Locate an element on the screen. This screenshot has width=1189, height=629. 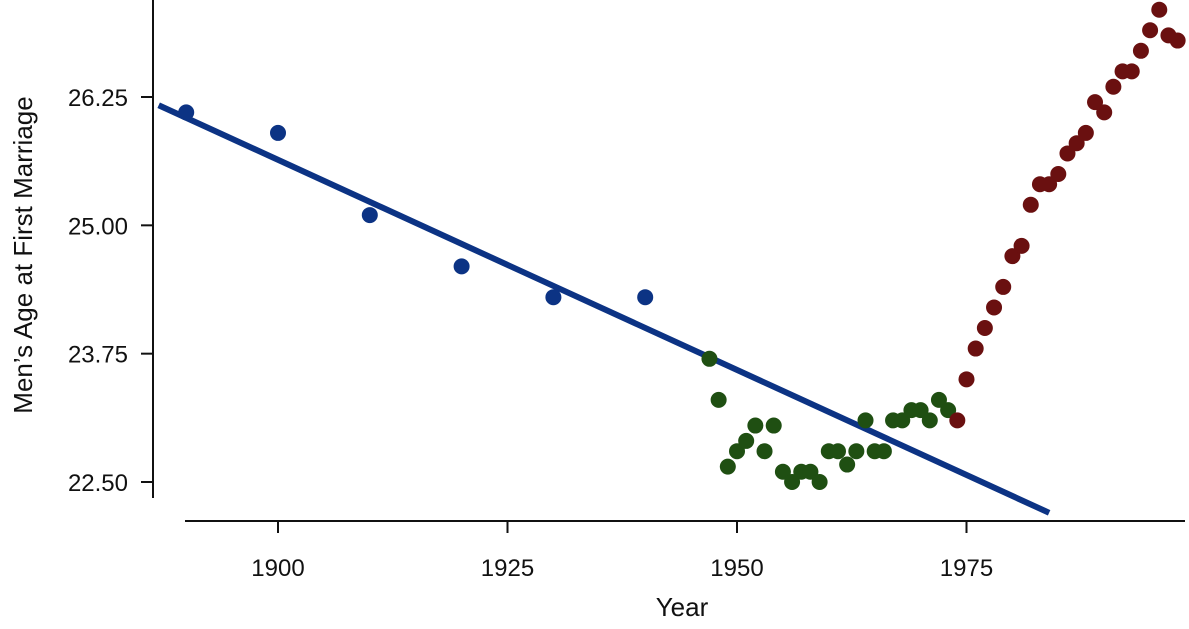
y-tick-label: 23.75 is located at coordinates (98, 355).